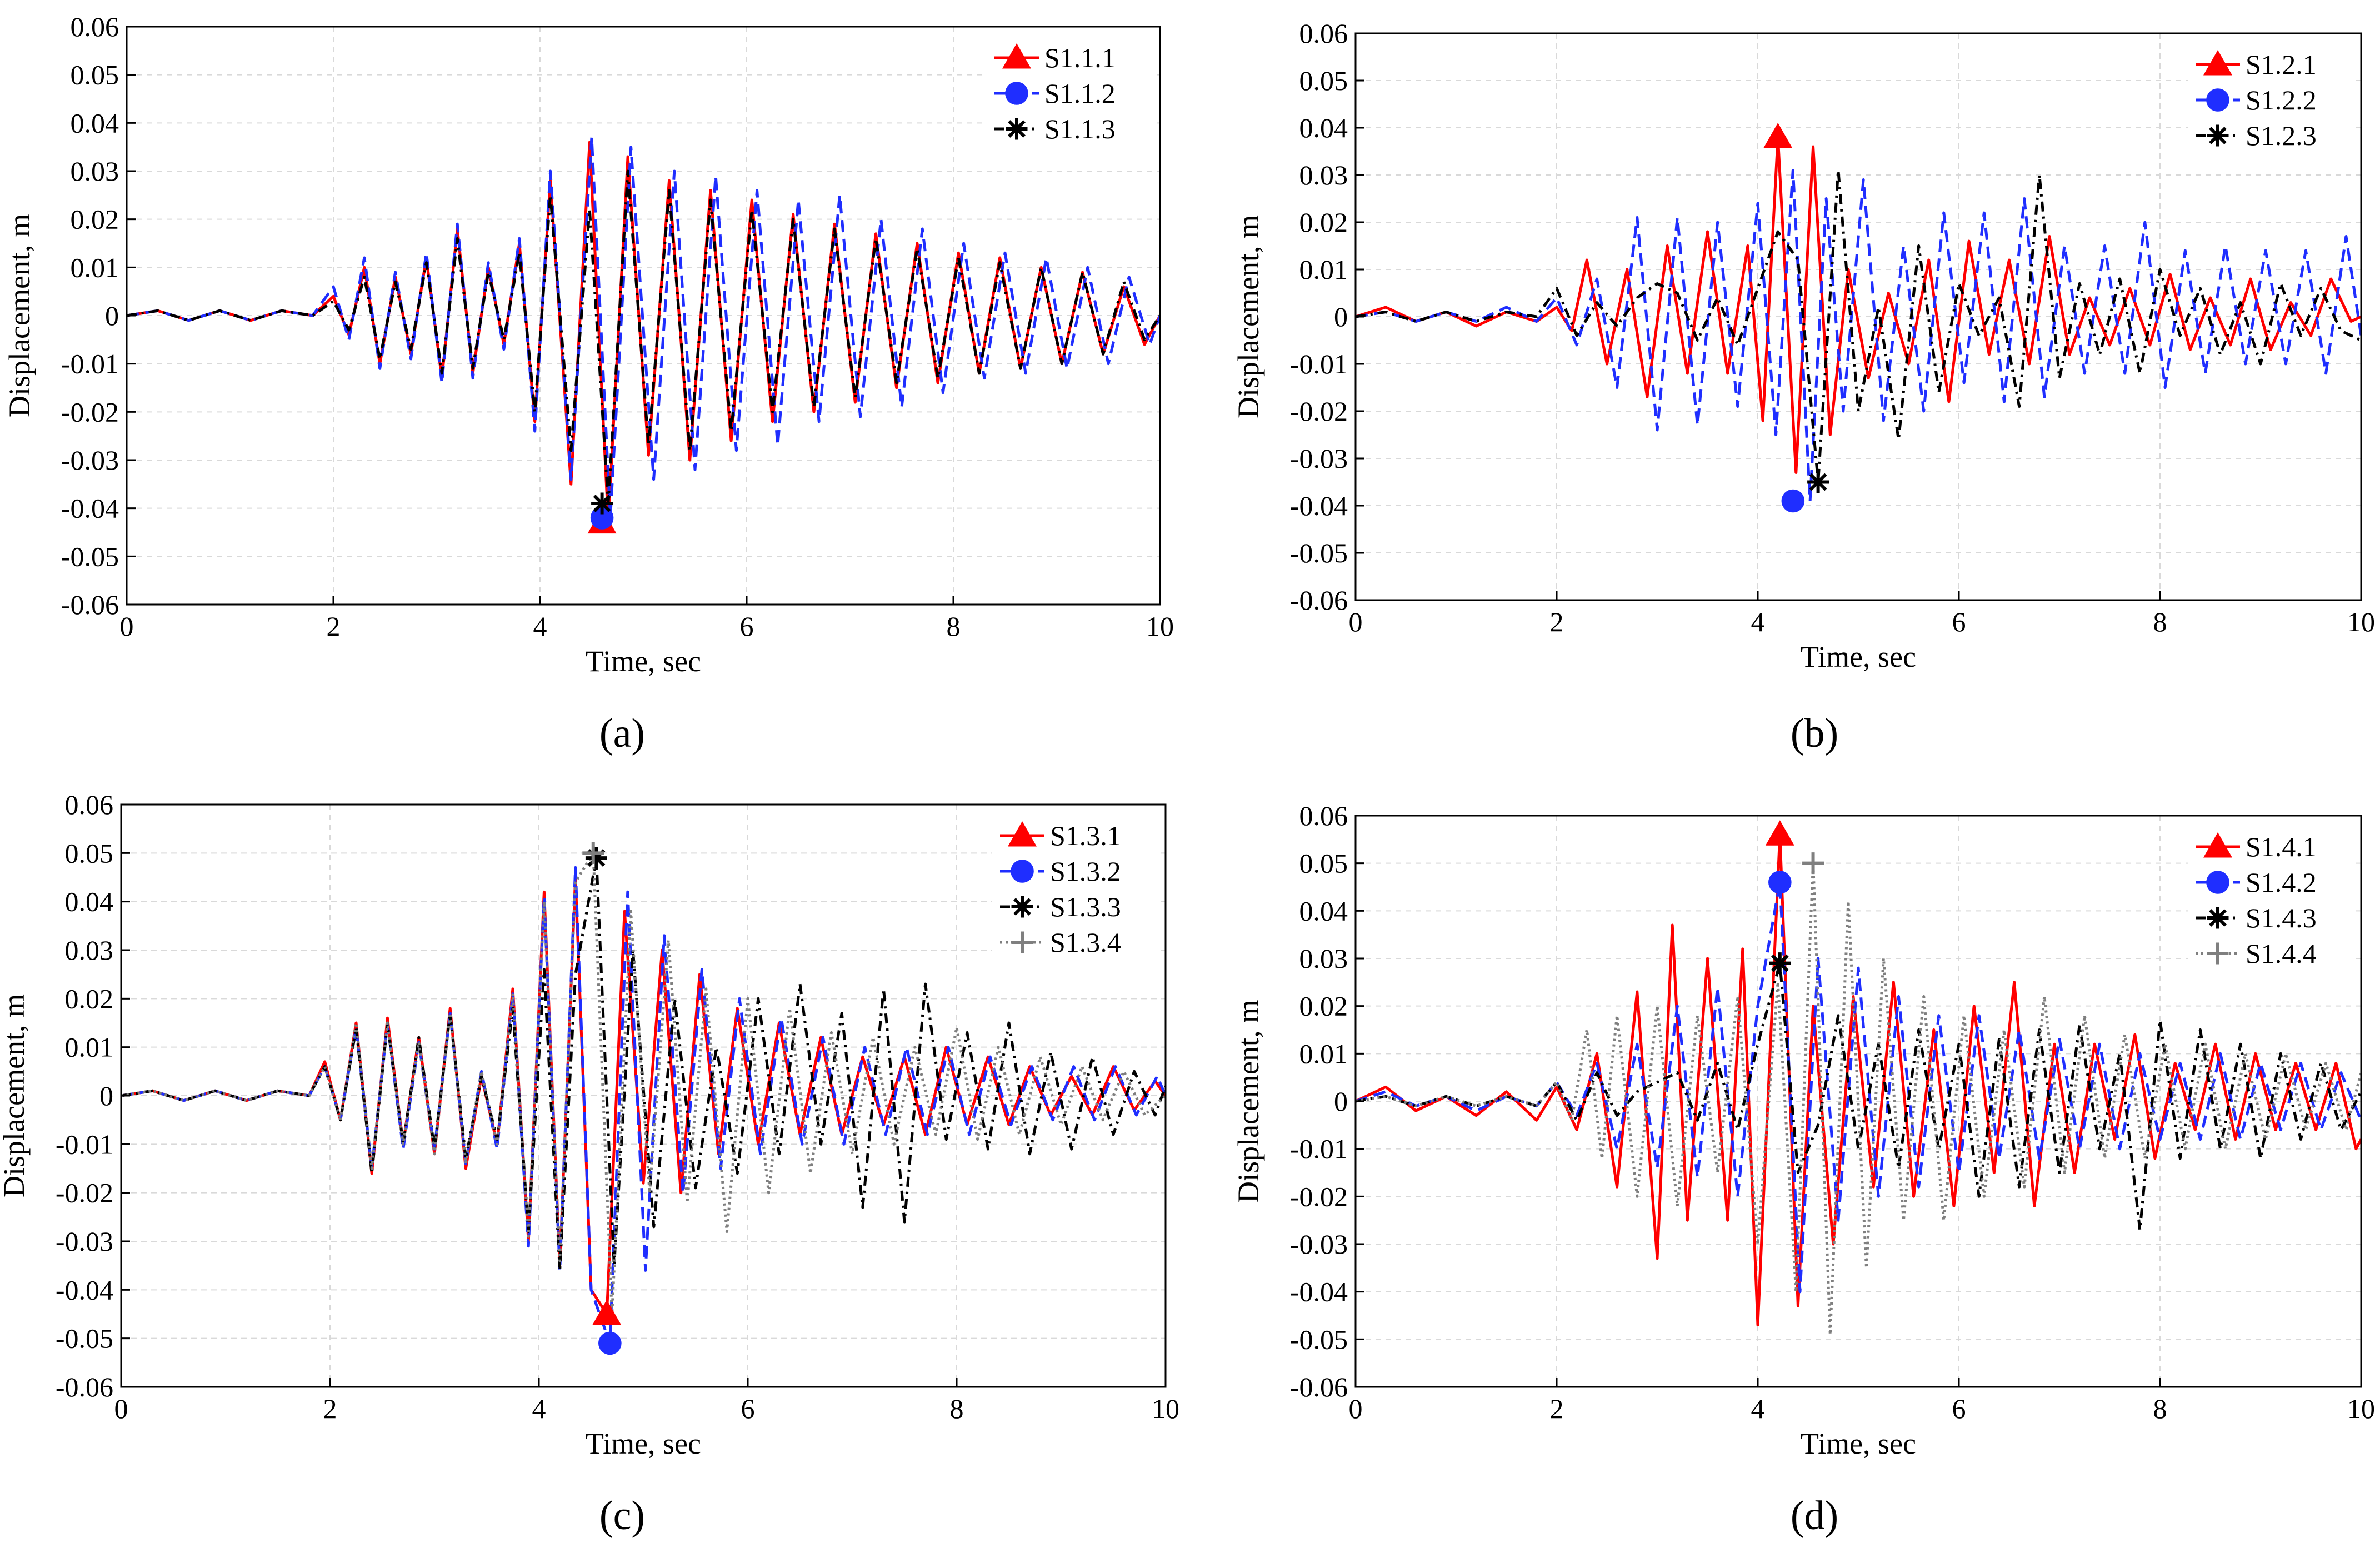 The image size is (2380, 1558). I want to click on series-line-S1.2.3, so click(1859, 326).